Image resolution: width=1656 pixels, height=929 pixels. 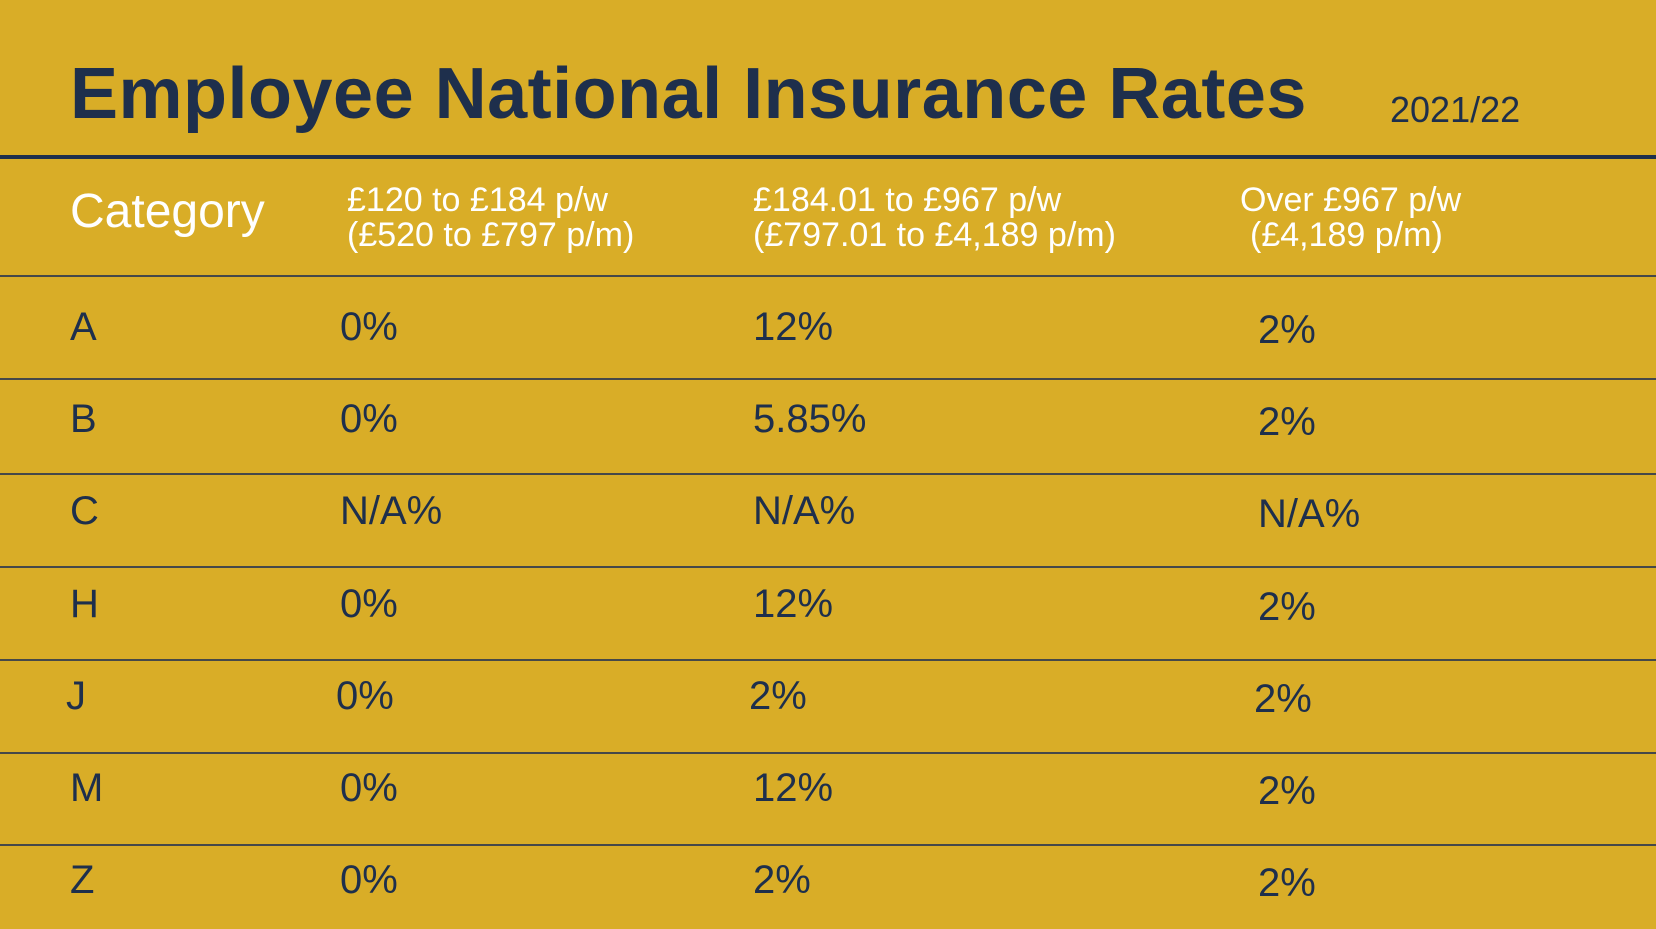 What do you see at coordinates (491, 235) in the screenshot?
I see `column-header-band-1-monthly: (£520 to £797 p/m)` at bounding box center [491, 235].